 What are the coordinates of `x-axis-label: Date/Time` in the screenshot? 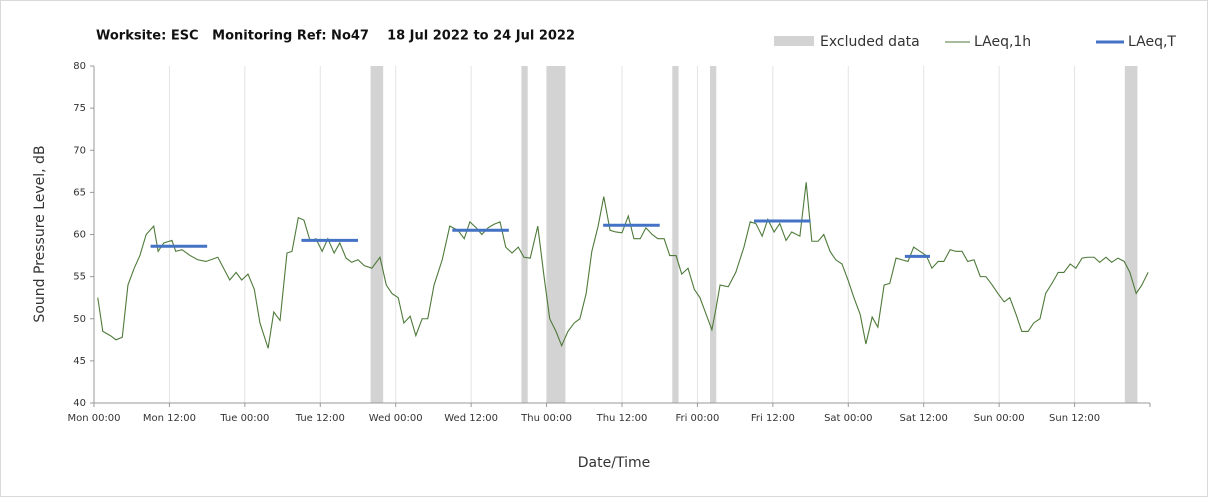 It's located at (614, 463).